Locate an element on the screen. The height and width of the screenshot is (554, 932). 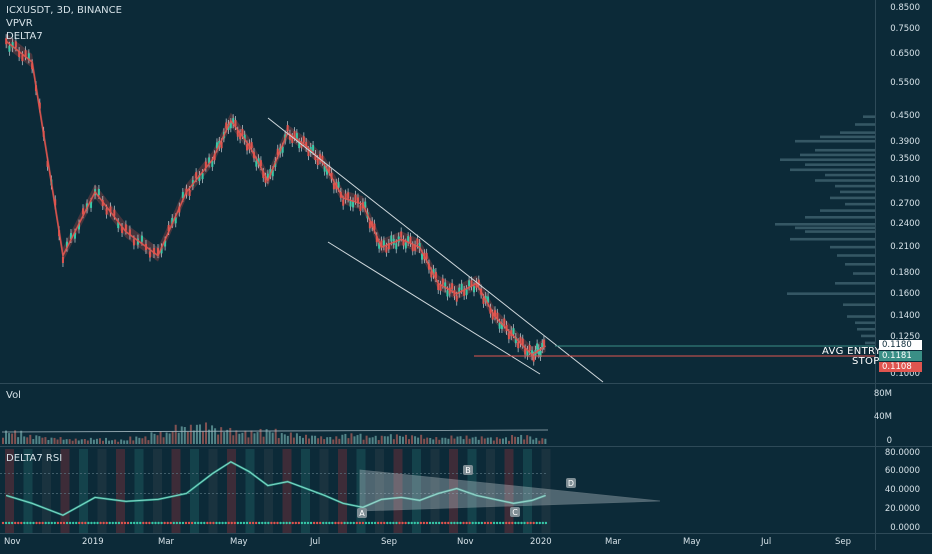
price-axis-tick-label: 0.5500 is located at coordinates (905, 83).